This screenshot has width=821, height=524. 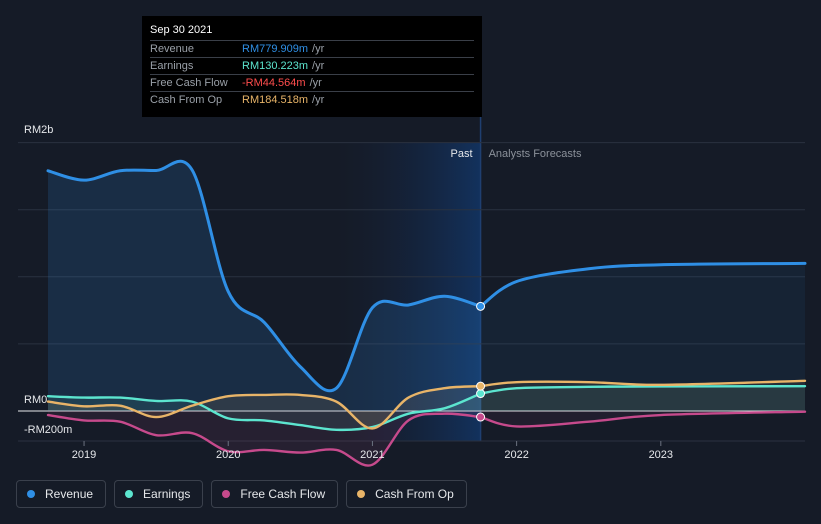 I want to click on free-cash-flow-forecast-line, so click(x=643, y=419).